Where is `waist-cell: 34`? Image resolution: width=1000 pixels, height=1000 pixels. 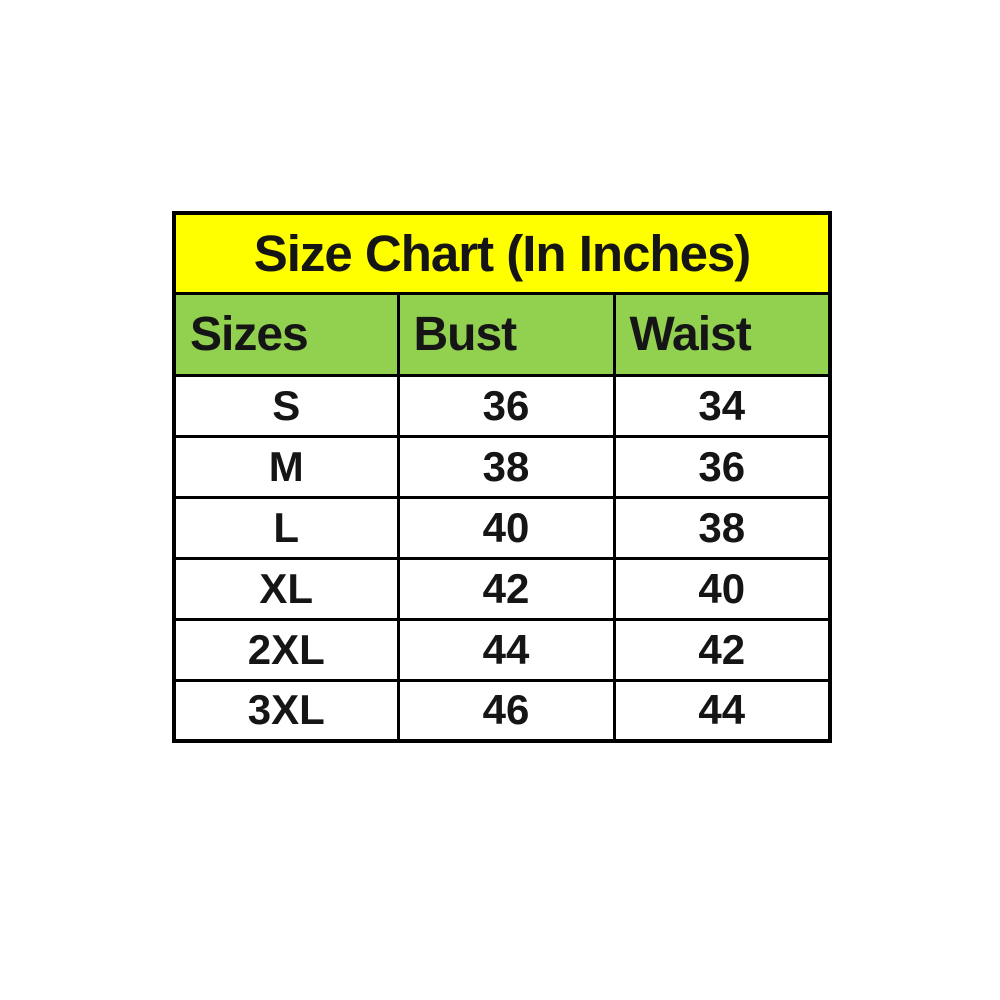 waist-cell: 34 is located at coordinates (722, 405).